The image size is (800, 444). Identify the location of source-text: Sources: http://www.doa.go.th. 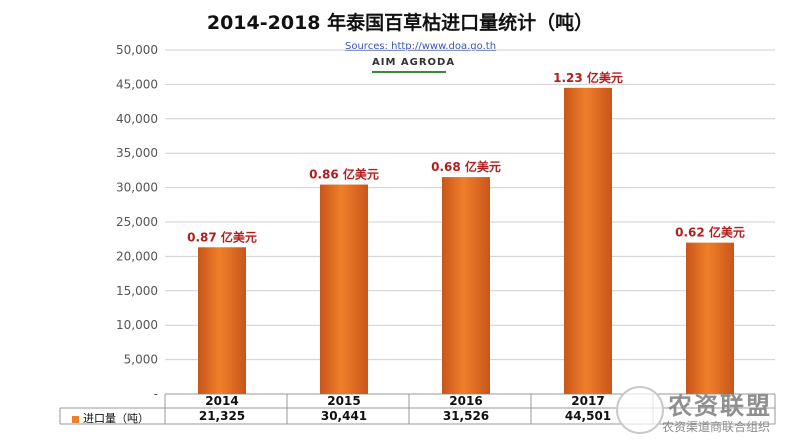
(421, 46).